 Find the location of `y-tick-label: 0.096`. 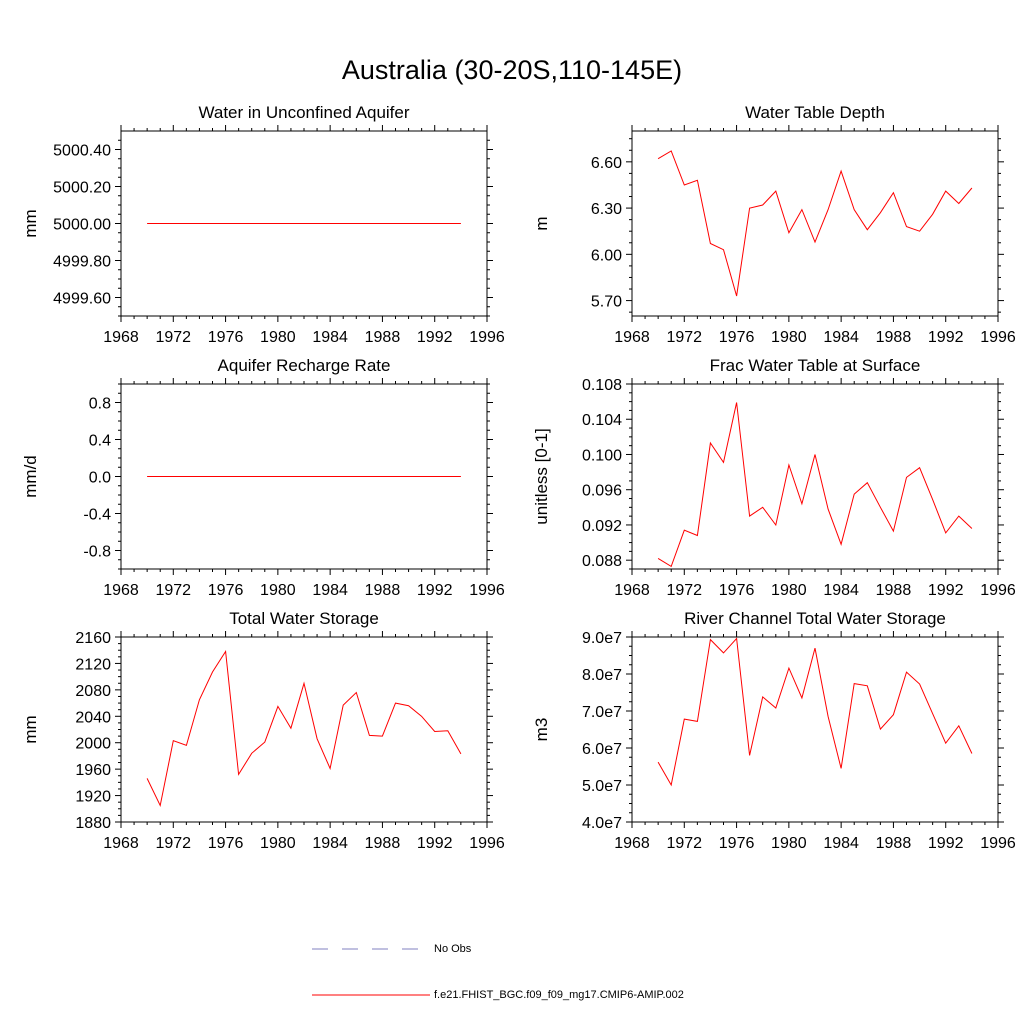

y-tick-label: 0.096 is located at coordinates (602, 491).